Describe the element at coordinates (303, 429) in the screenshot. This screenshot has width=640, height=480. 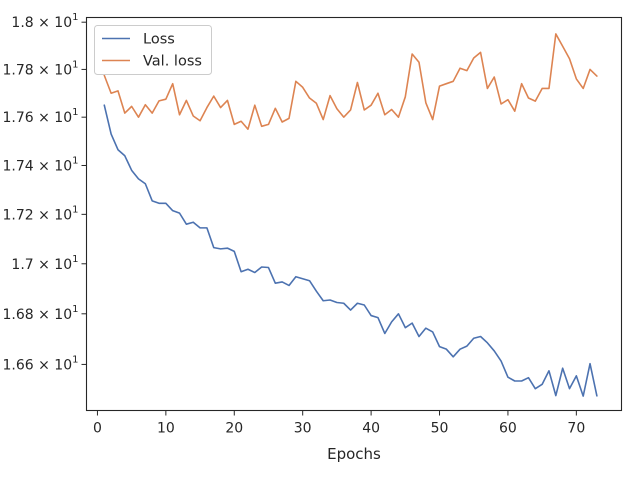
I see `x-tick-label: 30` at that location.